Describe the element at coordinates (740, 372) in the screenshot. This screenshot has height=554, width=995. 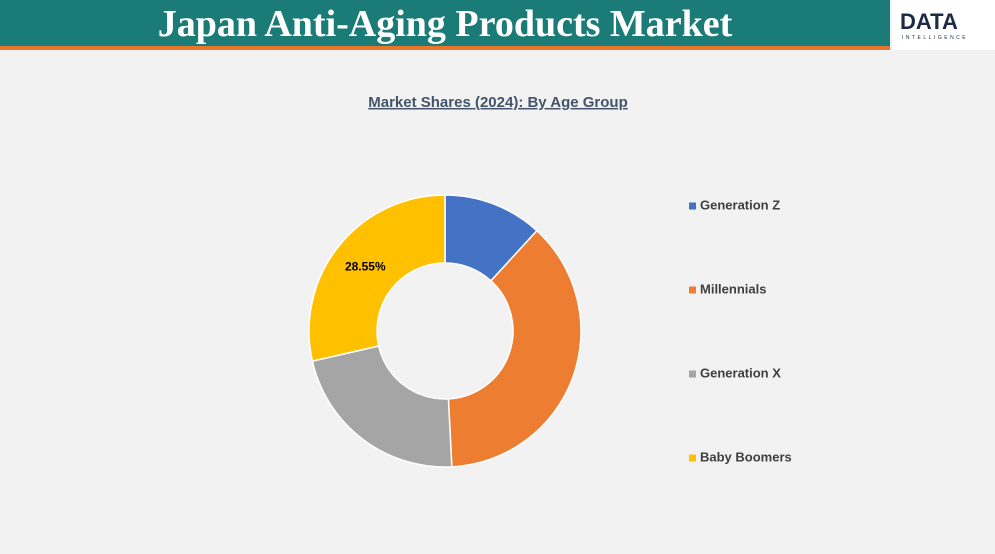
I see `legend-label: Generation X` at that location.